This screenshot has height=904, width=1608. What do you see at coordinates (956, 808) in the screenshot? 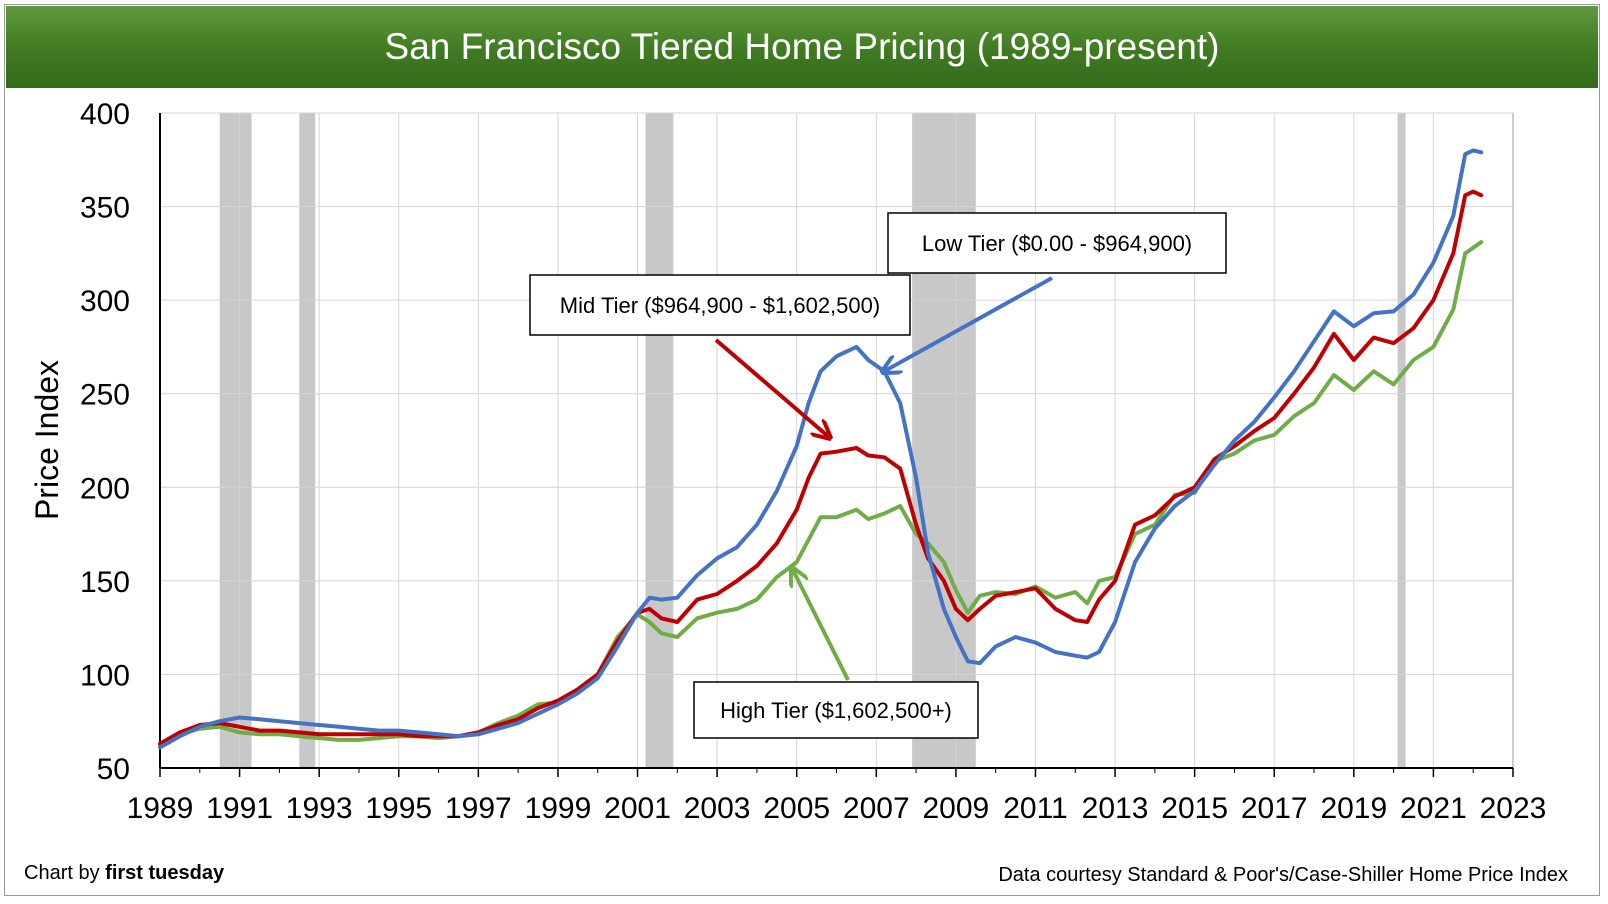
I see `x-tick-label: 2009` at bounding box center [956, 808].